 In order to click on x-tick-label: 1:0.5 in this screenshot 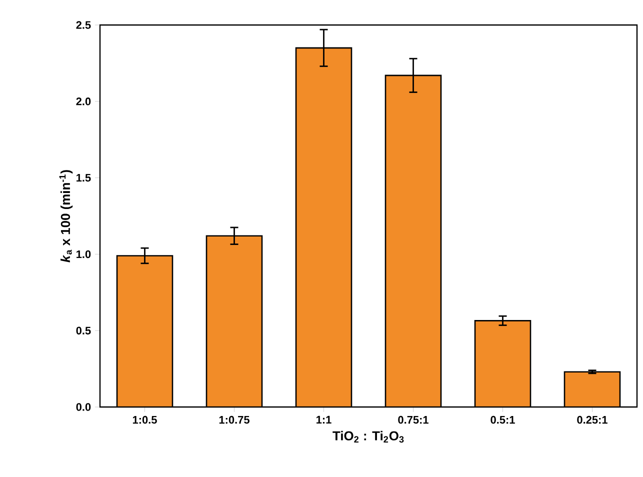, I will do `click(144, 420)`.